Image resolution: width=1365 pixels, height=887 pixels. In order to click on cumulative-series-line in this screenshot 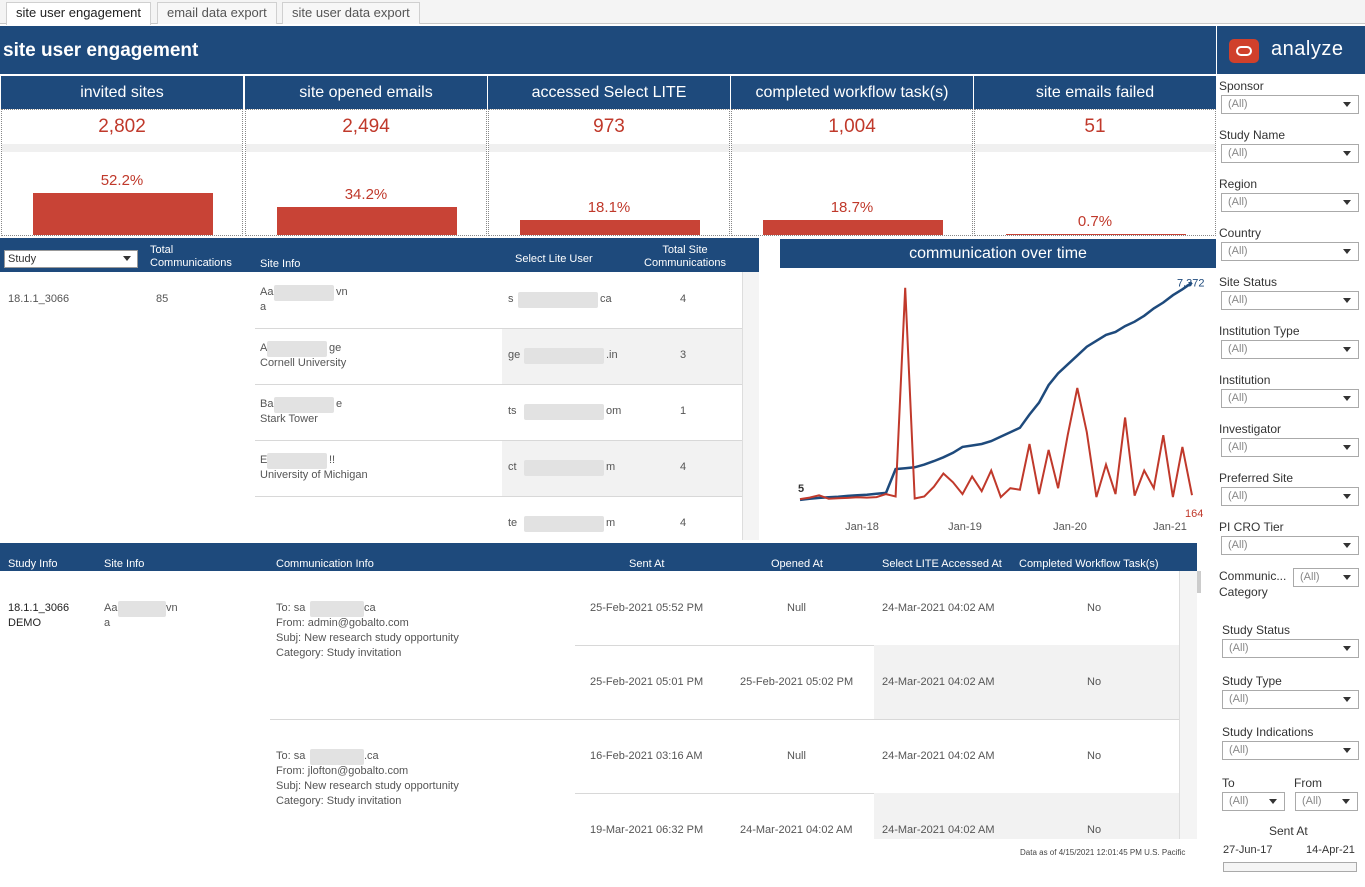, I will do `click(996, 391)`.